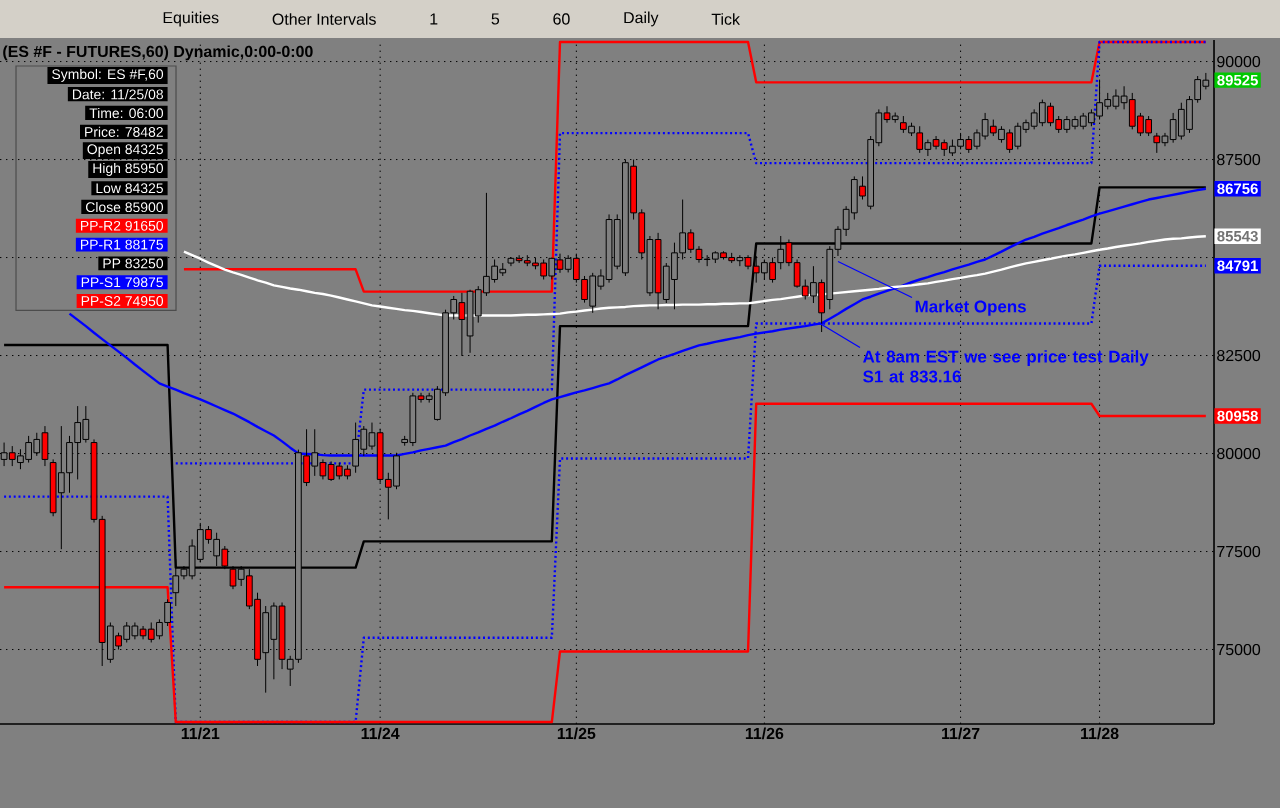 The width and height of the screenshot is (1280, 808). What do you see at coordinates (970, 308) in the screenshot?
I see `annotation: Market Opens` at bounding box center [970, 308].